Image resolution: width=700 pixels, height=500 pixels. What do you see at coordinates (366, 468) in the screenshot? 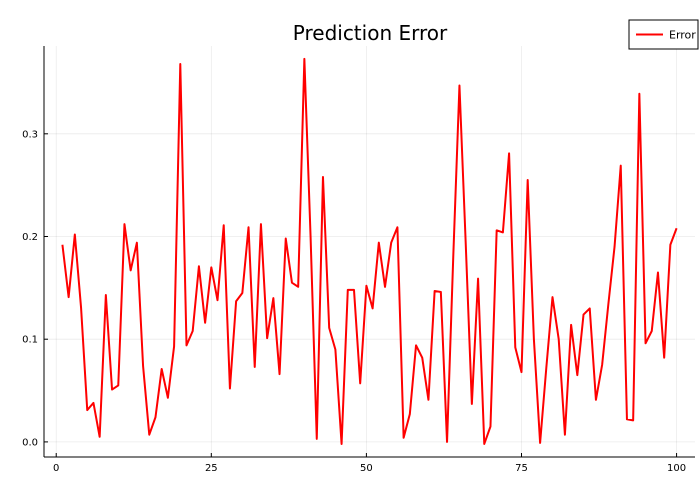
I see `x-tick-label: 50` at bounding box center [366, 468].